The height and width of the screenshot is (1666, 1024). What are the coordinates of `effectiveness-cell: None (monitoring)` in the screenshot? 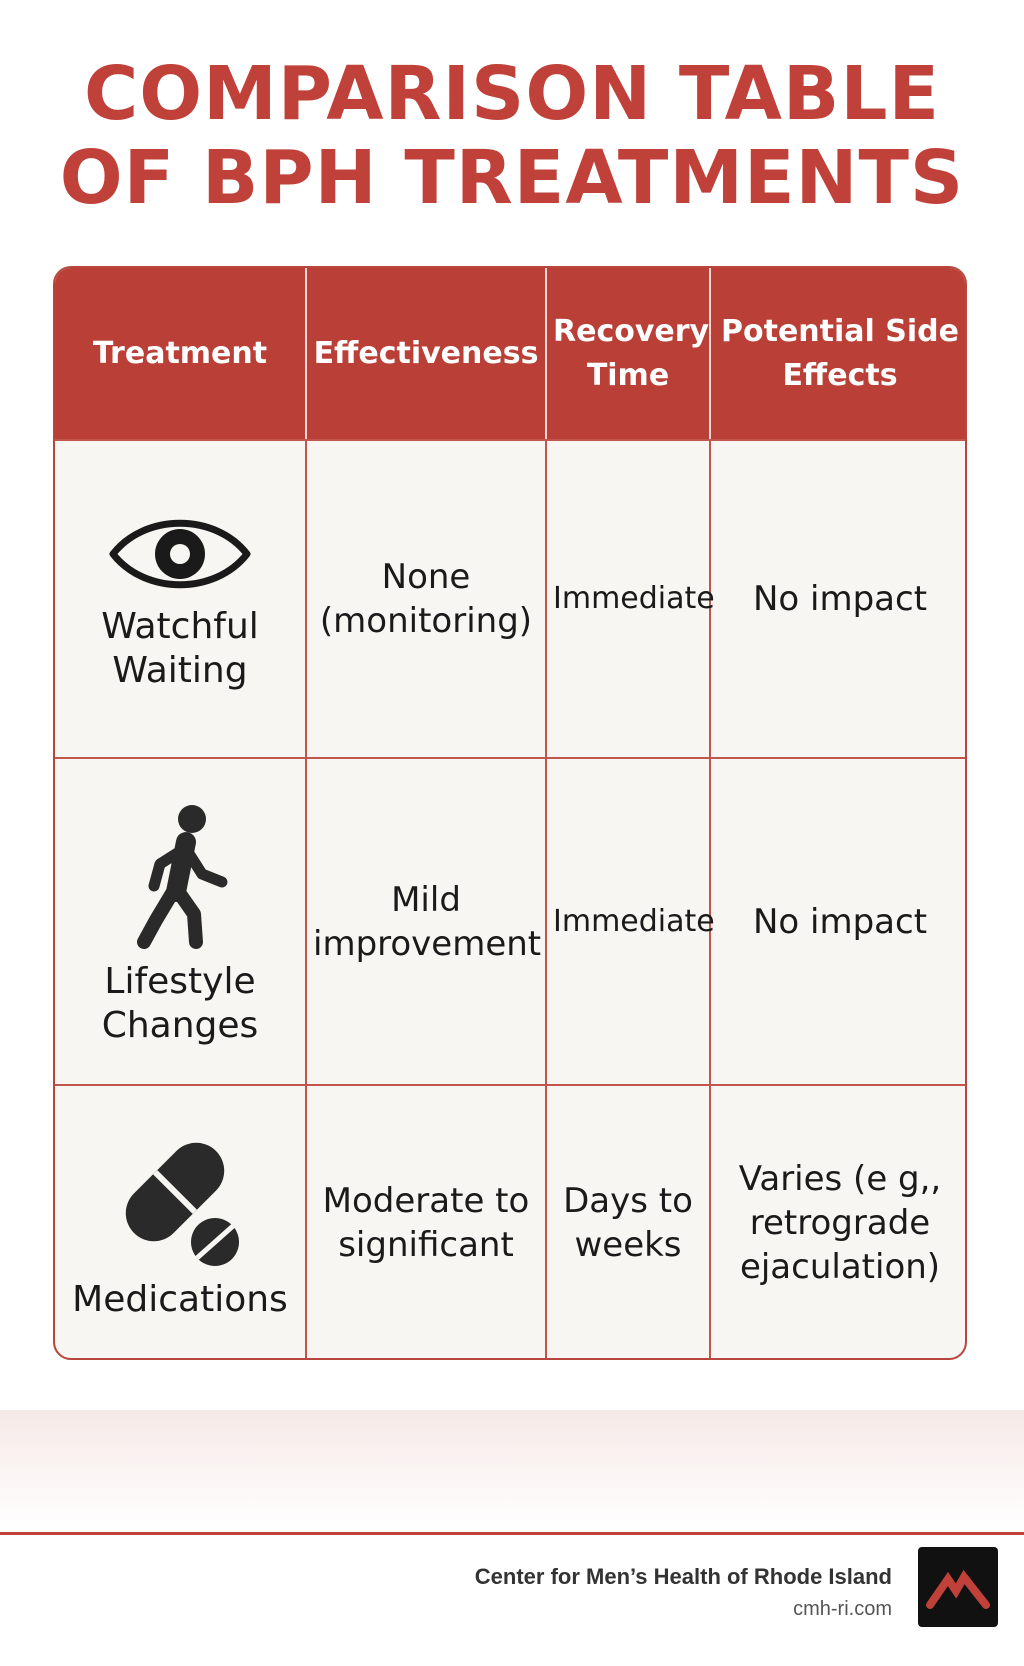 It's located at (426, 599).